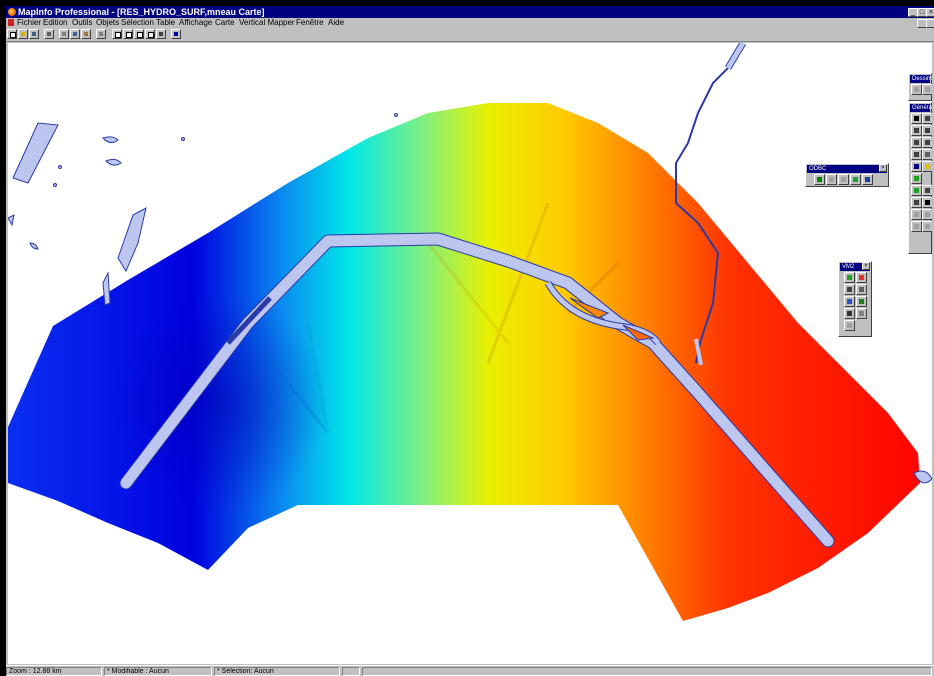 The height and width of the screenshot is (676, 934). I want to click on redistrict-icon, so click(161, 34).